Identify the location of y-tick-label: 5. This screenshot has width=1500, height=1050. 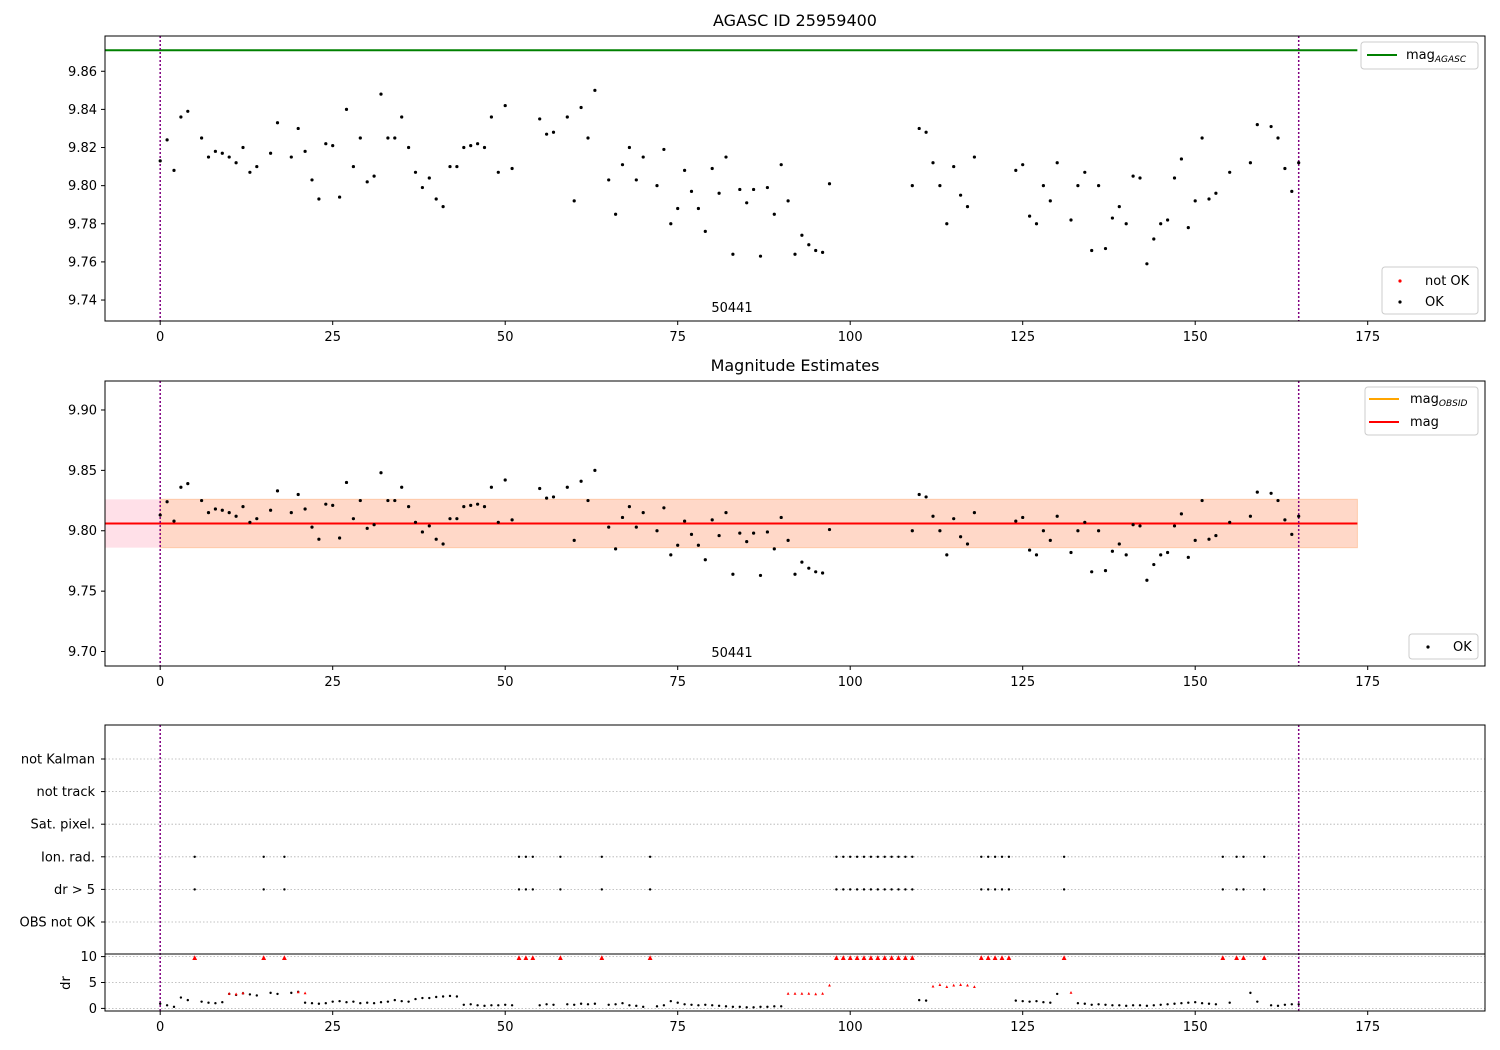
(93, 983).